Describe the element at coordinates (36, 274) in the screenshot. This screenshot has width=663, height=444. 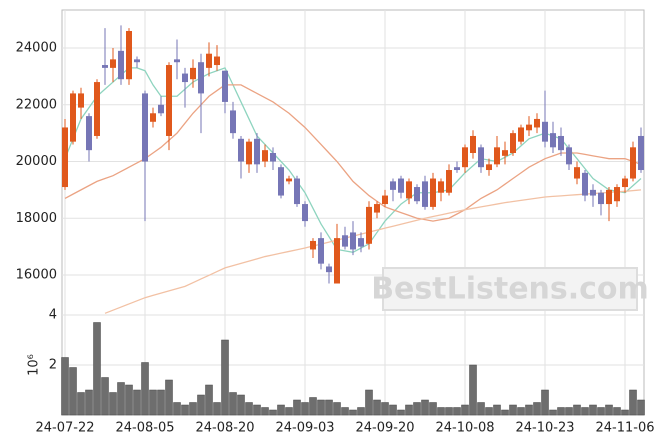
I see `y-tick-label: 16000` at that location.